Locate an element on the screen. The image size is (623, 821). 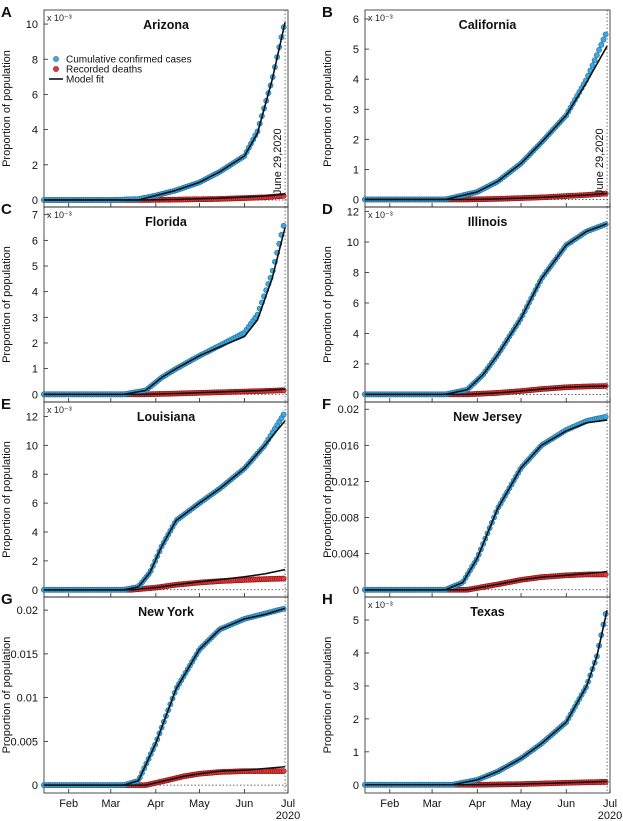
legend-deaths-marker is located at coordinates (56, 69).